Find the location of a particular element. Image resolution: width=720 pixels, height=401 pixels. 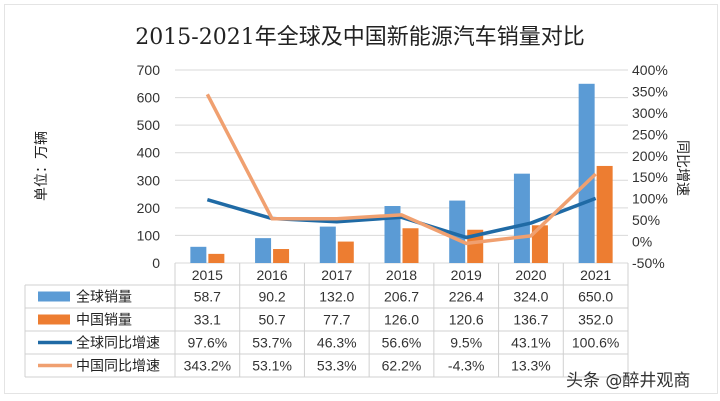

table-cell: 100.6% is located at coordinates (595, 343).